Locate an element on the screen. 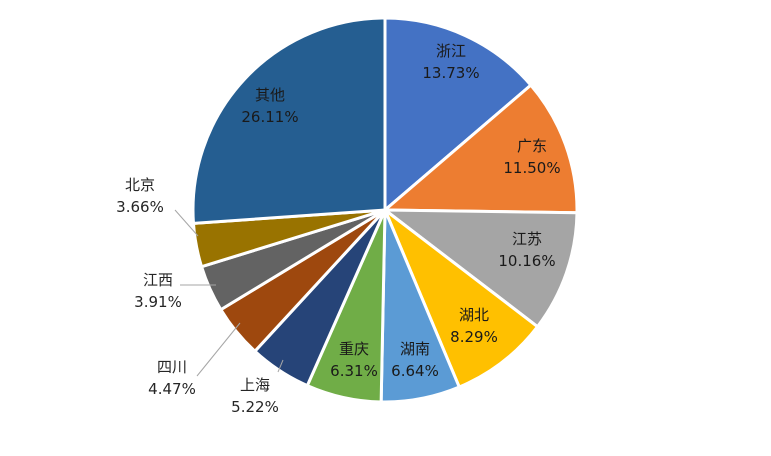 Image resolution: width=771 pixels, height=456 pixels. slice-percent-label: 11.50% is located at coordinates (531, 168).